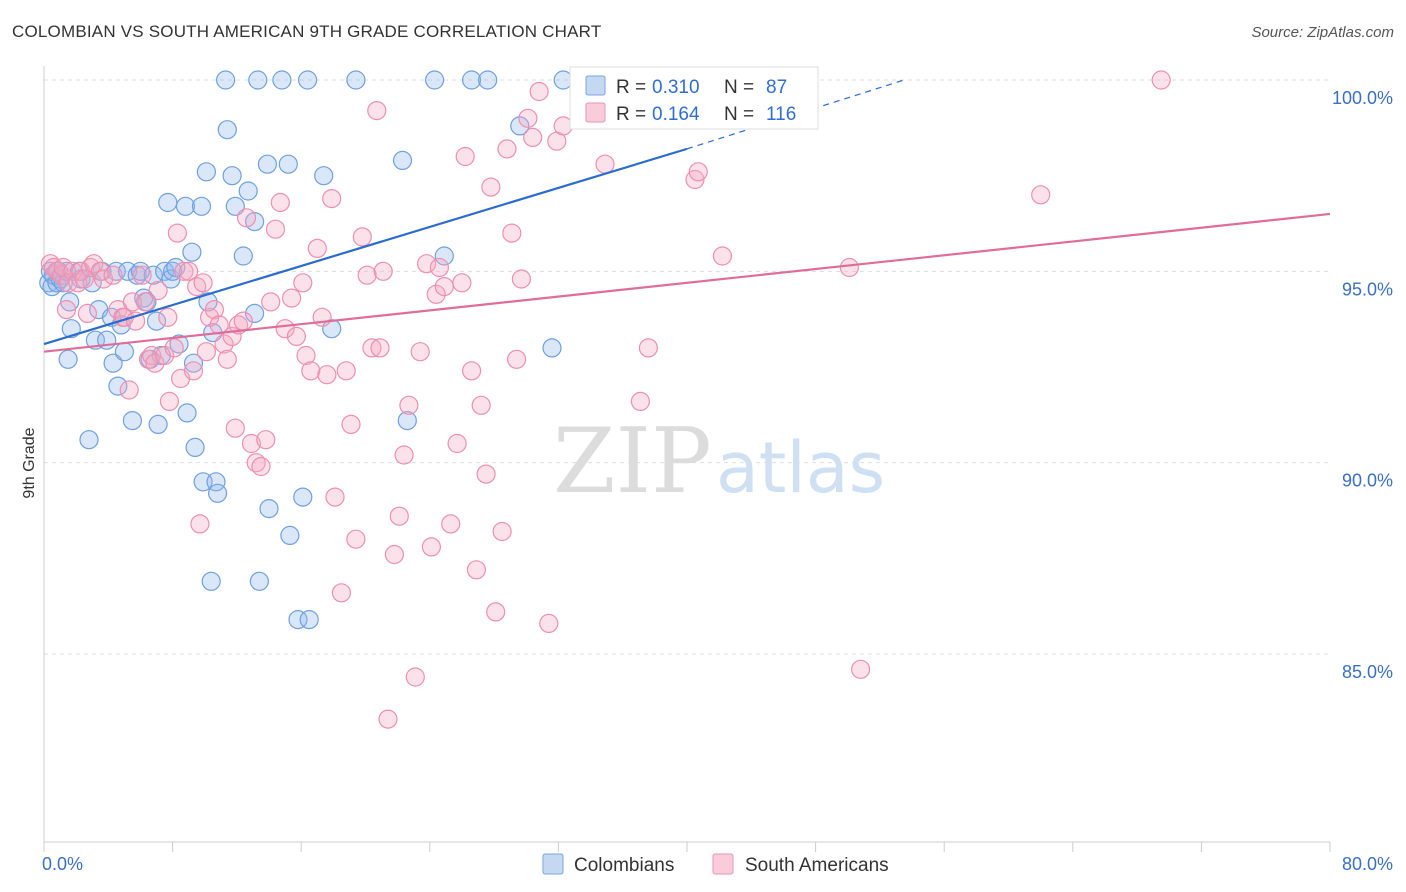  I want to click on legend-n-label-0: N =, so click(739, 87).